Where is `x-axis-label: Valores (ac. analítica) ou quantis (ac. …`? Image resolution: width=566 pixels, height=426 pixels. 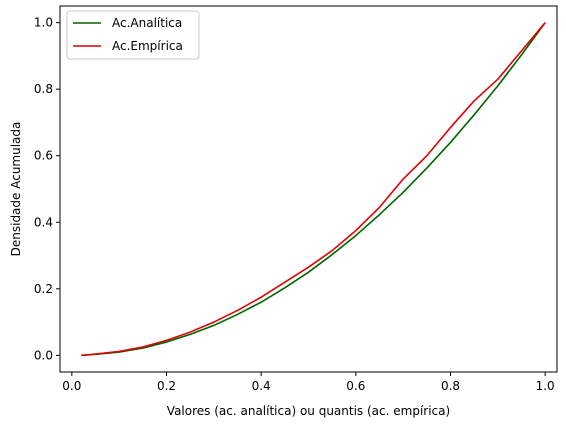
x-axis-label: Valores (ac. analítica) ou quantis (ac. … is located at coordinates (308, 411).